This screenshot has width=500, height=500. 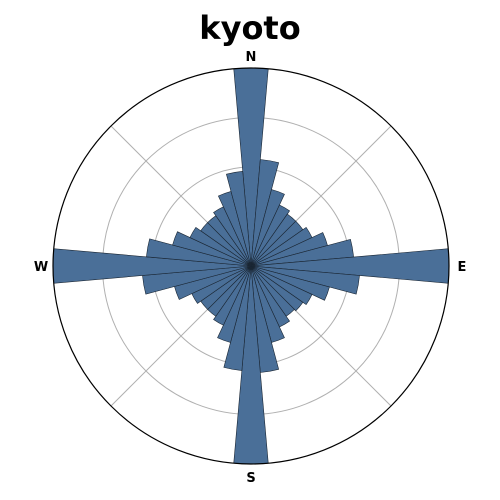 What do you see at coordinates (251, 57) in the screenshot?
I see `direction-label-n: N` at bounding box center [251, 57].